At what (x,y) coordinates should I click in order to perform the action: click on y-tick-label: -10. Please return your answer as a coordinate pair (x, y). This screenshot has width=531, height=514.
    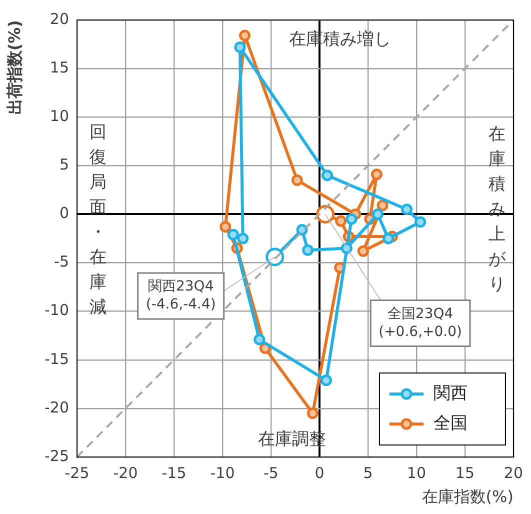
    Looking at the image, I should click on (56, 310).